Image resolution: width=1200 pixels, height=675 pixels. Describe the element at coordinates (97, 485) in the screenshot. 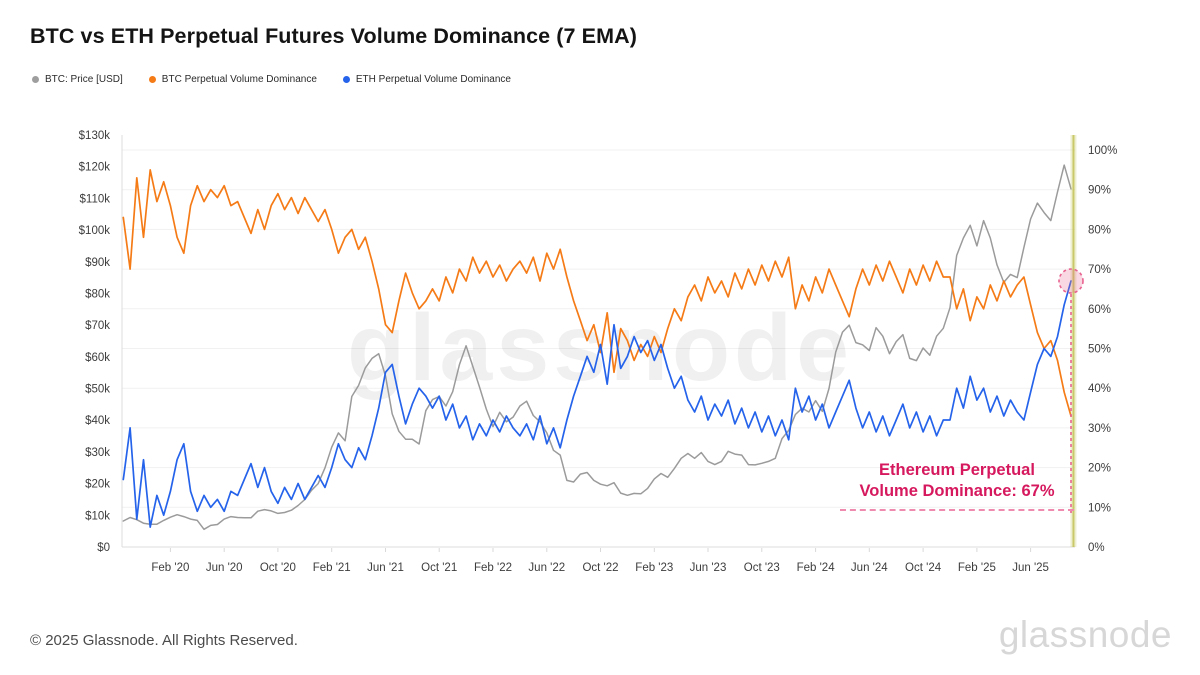

I see `svg-text: $20k` at that location.